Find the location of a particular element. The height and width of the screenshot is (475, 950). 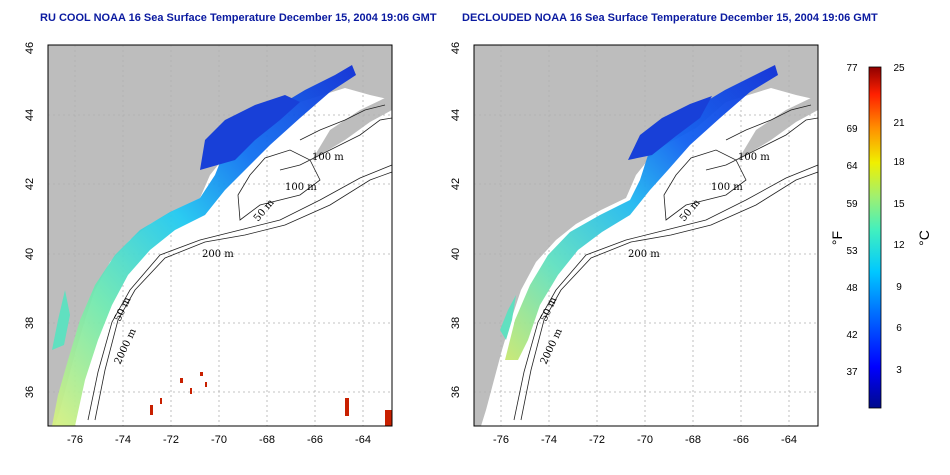

right-lon-ticks: -76 -74 -72 -70 -68 -66 -64 is located at coordinates (645, 440).